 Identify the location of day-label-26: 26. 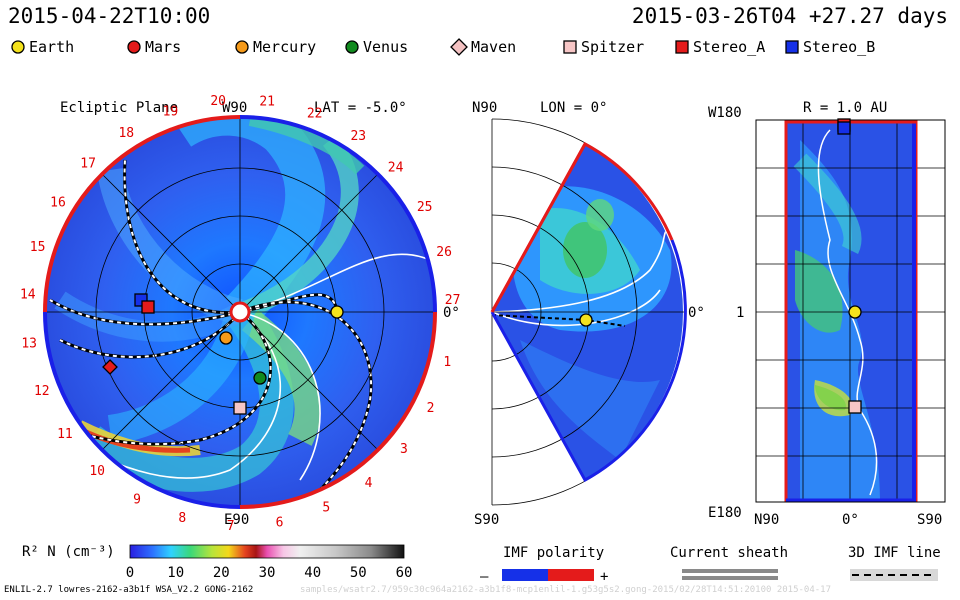
(444, 252).